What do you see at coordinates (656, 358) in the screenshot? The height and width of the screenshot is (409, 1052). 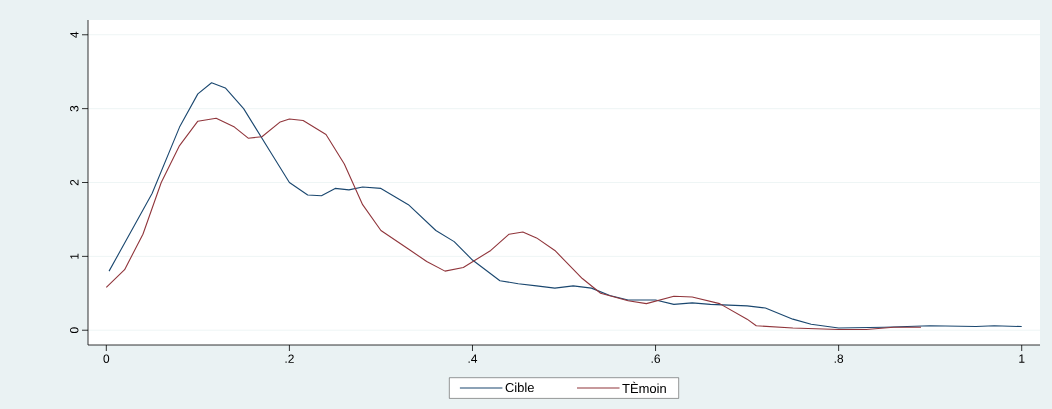 I see `x-tick-label: .6` at bounding box center [656, 358].